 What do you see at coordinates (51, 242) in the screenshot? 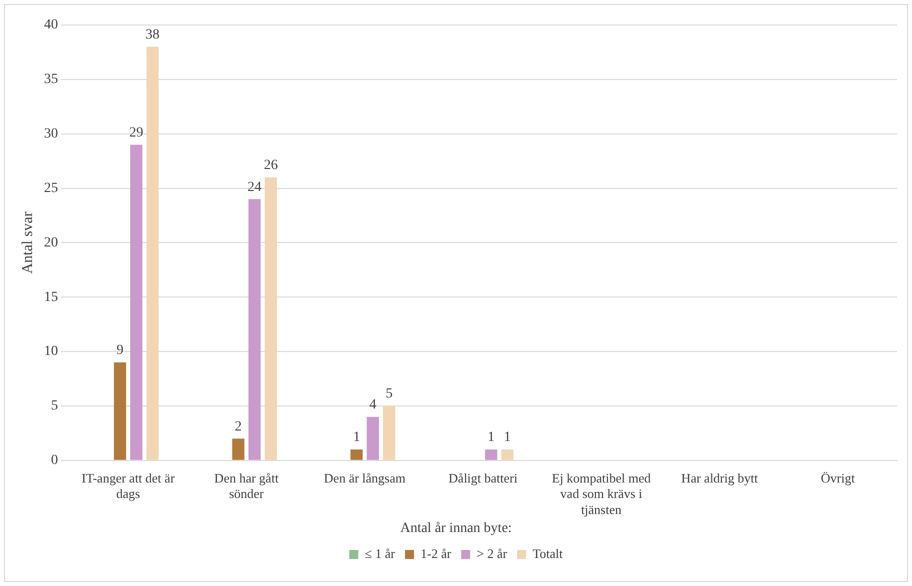
I see `y-tick-label: 20` at bounding box center [51, 242].